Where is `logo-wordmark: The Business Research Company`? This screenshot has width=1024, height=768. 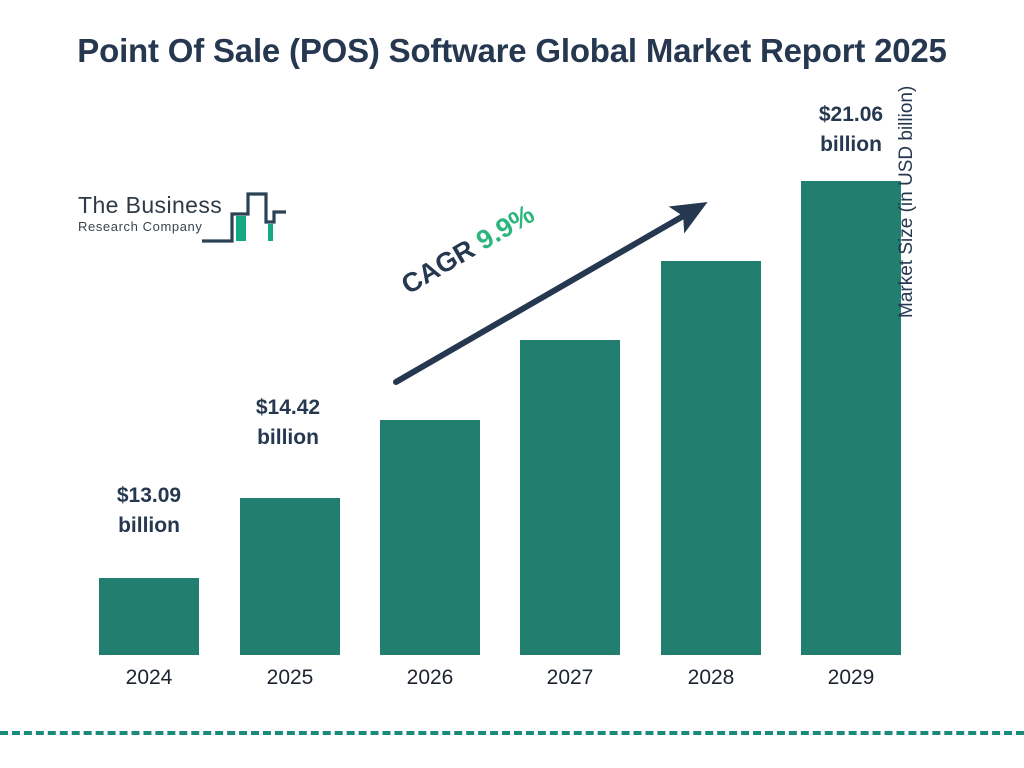 logo-wordmark: The Business Research Company is located at coordinates (150, 213).